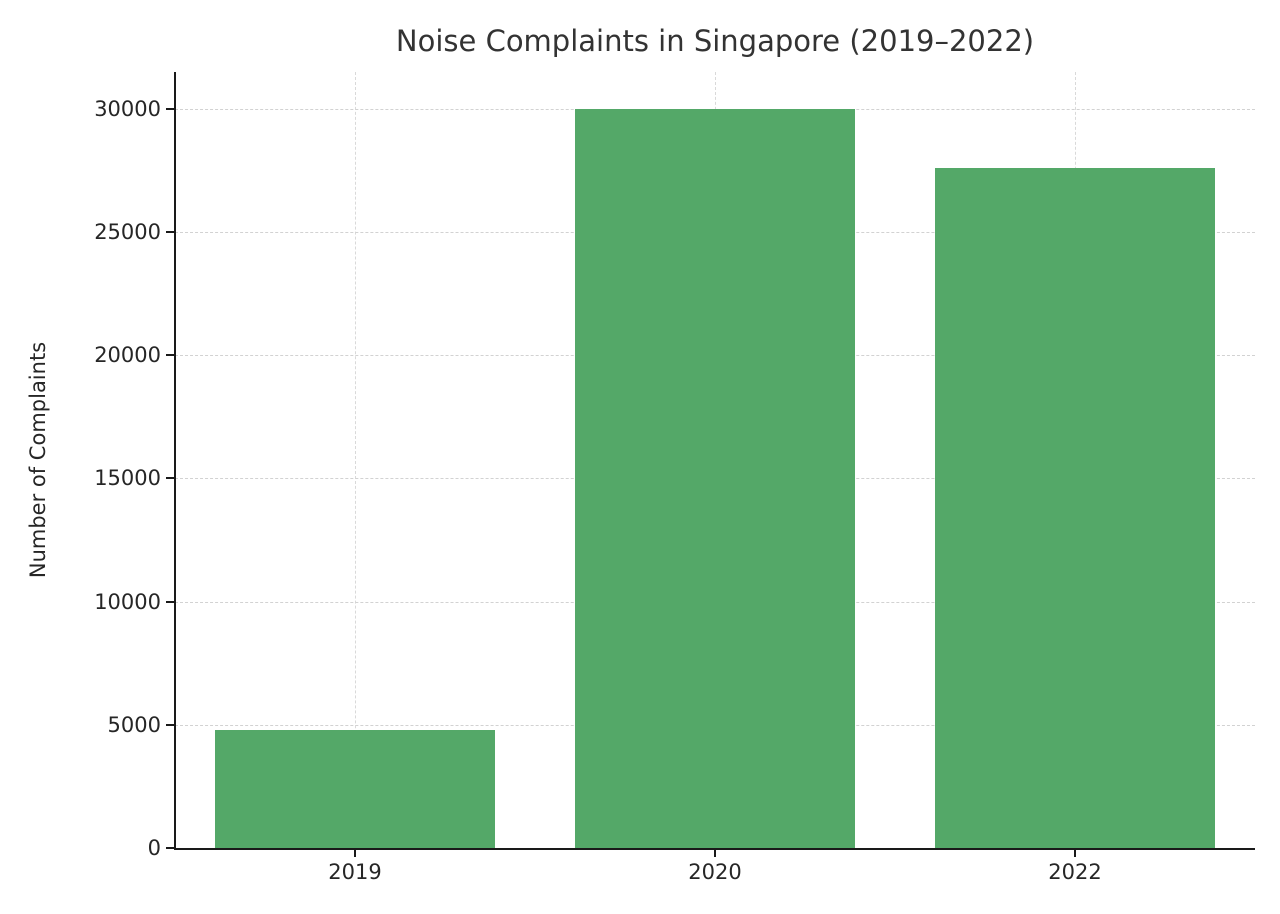  I want to click on y-axis-spine, so click(175, 461).